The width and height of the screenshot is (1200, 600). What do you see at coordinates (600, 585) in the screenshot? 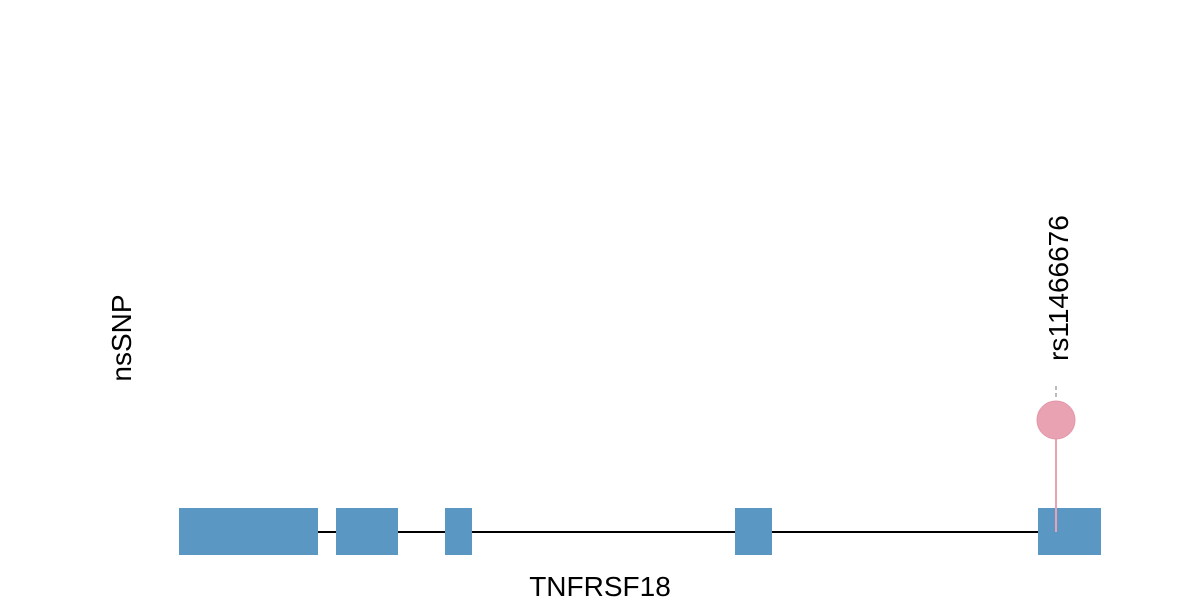
I see `gene-name: TNFRSF18` at bounding box center [600, 585].